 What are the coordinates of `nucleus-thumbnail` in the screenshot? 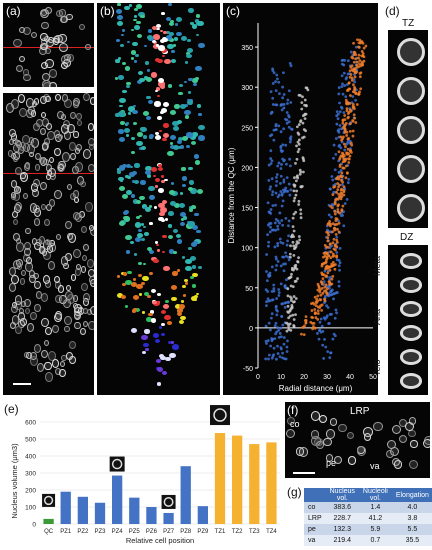 It's located at (117, 464).